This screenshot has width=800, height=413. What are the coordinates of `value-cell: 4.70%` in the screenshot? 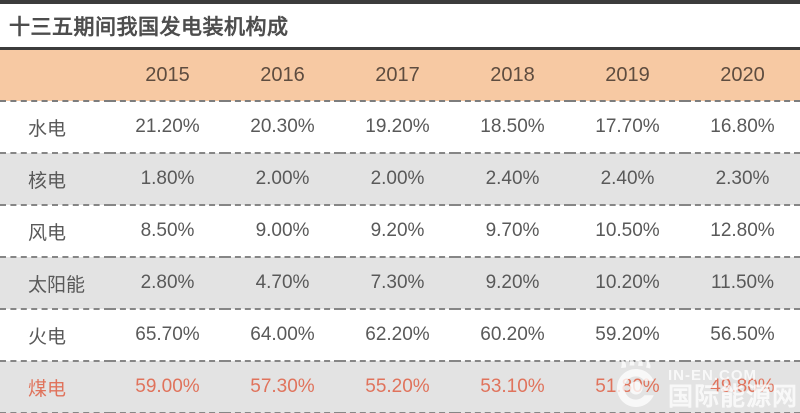 It's located at (282, 283).